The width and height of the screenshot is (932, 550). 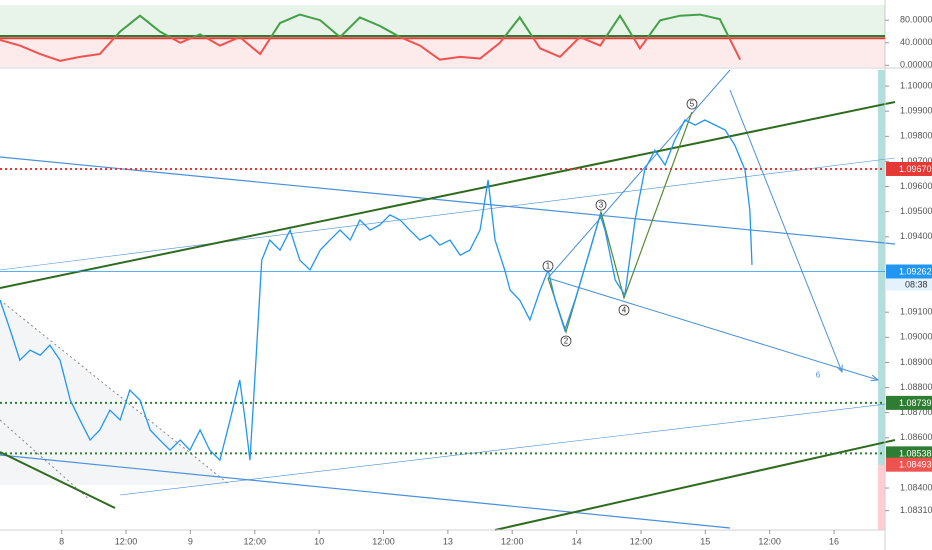 What do you see at coordinates (916, 161) in the screenshot?
I see `y-tick-label: 1.09700` at bounding box center [916, 161].